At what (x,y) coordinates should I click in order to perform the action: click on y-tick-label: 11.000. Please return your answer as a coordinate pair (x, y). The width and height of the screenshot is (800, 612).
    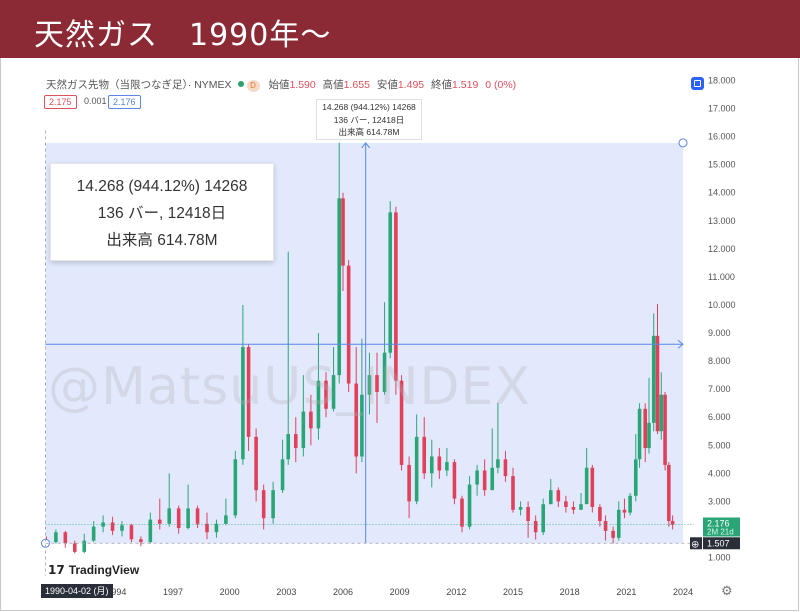
    Looking at the image, I should click on (721, 277).